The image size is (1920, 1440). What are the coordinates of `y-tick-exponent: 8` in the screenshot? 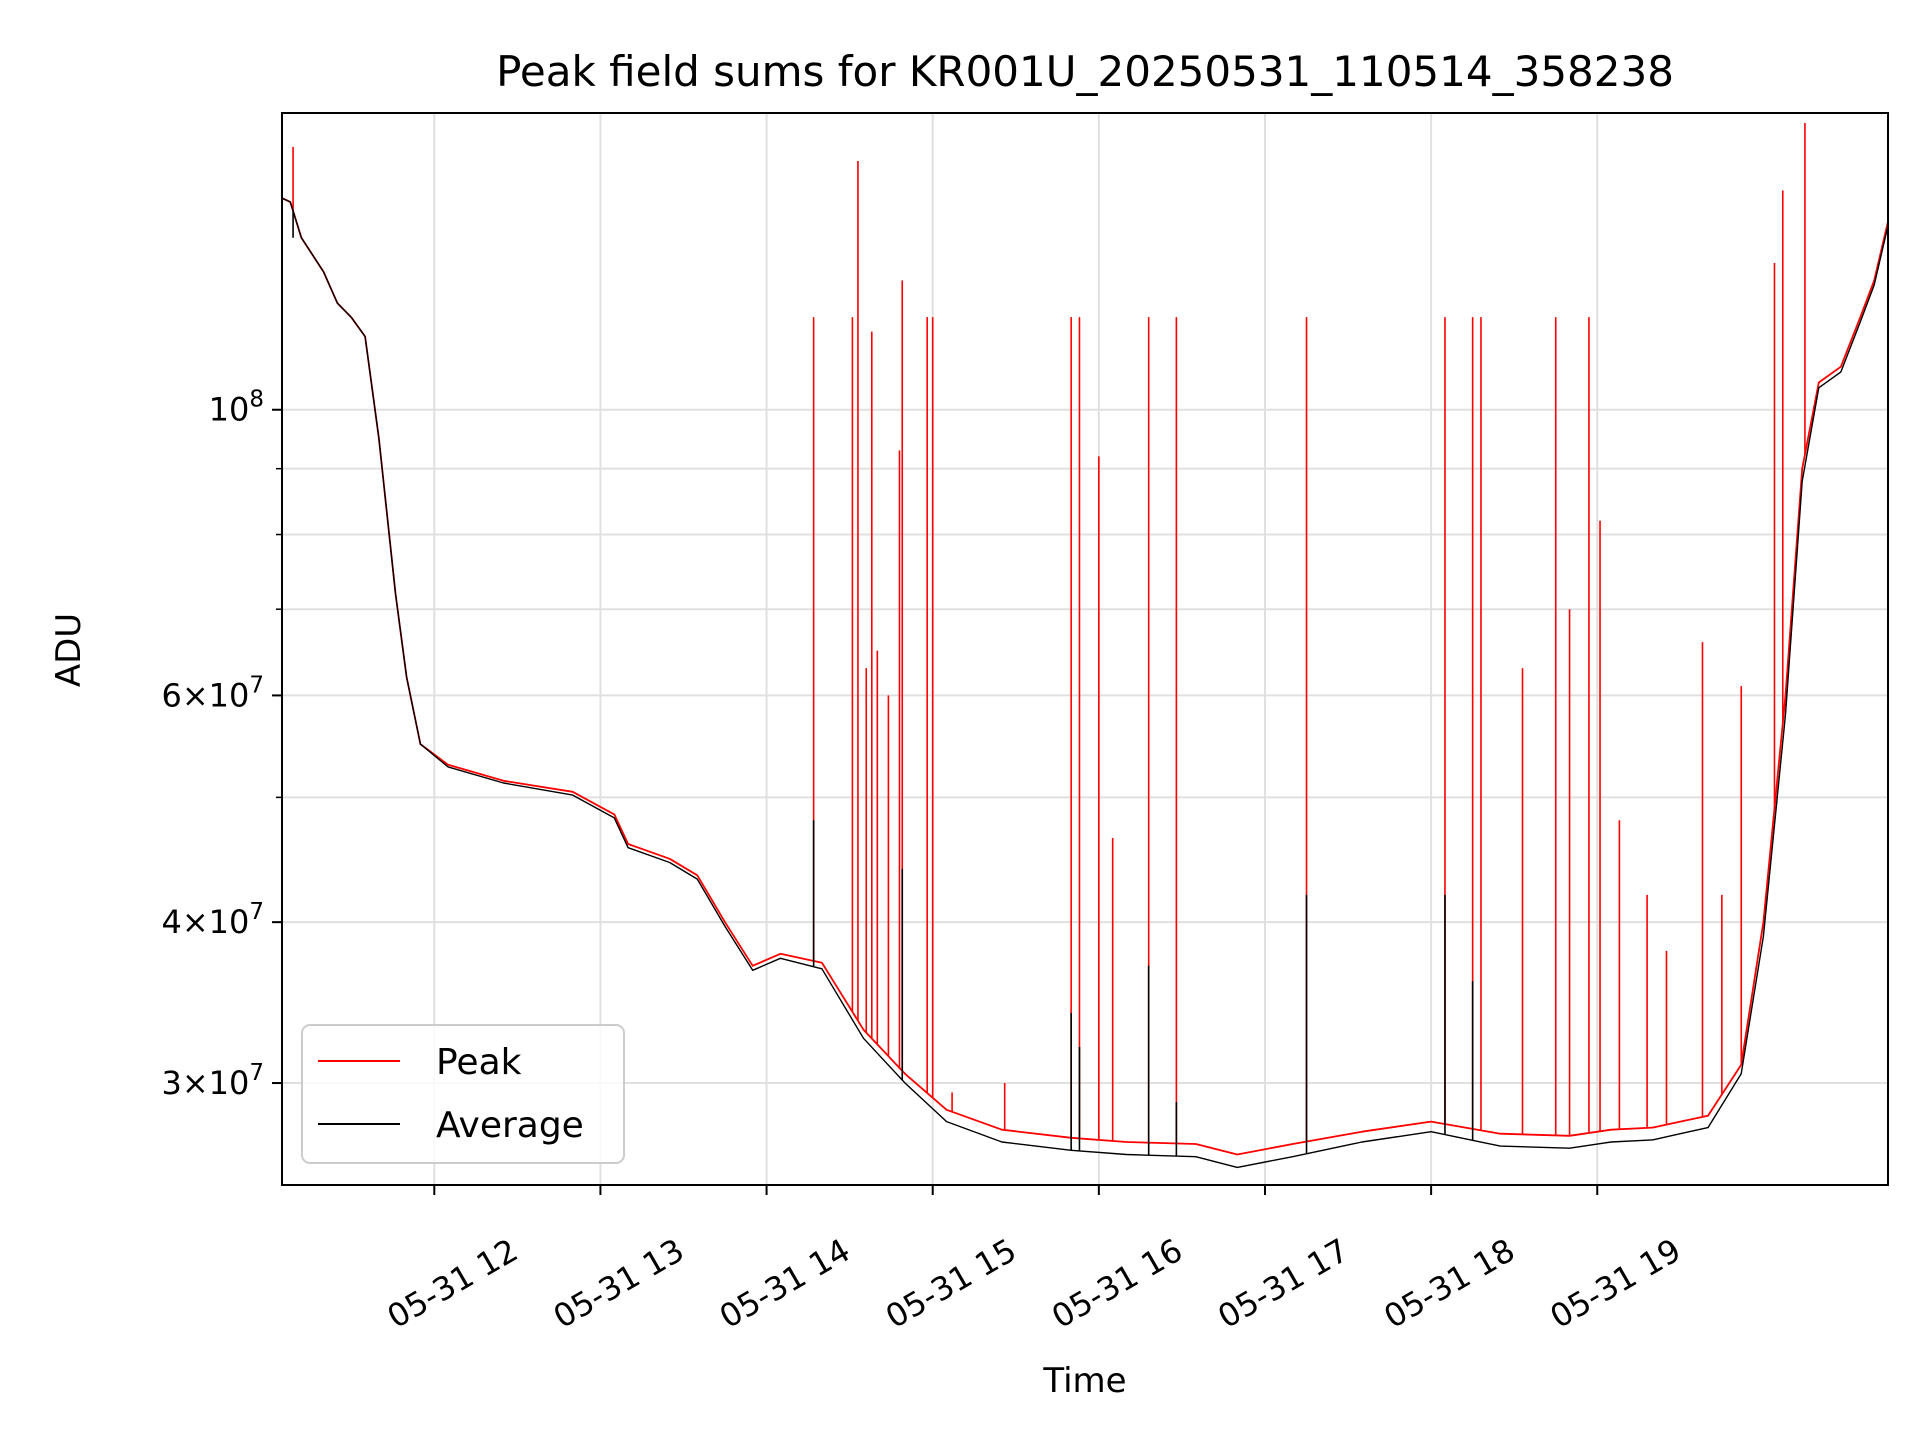 It's located at (256, 400).